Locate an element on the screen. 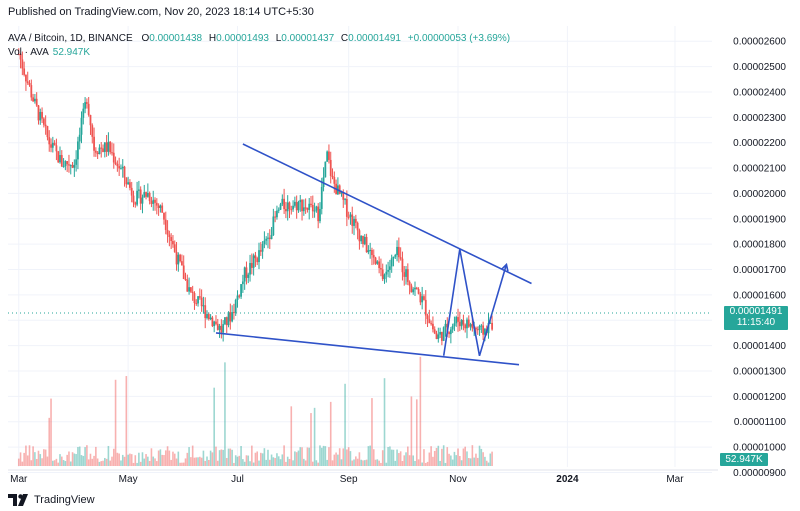  volume-label: Vol · AVA is located at coordinates (28, 52).